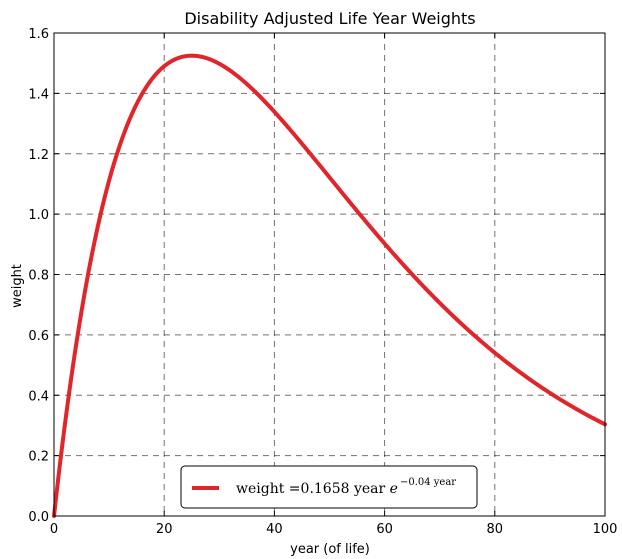 The width and height of the screenshot is (622, 559). Describe the element at coordinates (164, 529) in the screenshot. I see `x-tick-label: 20` at that location.